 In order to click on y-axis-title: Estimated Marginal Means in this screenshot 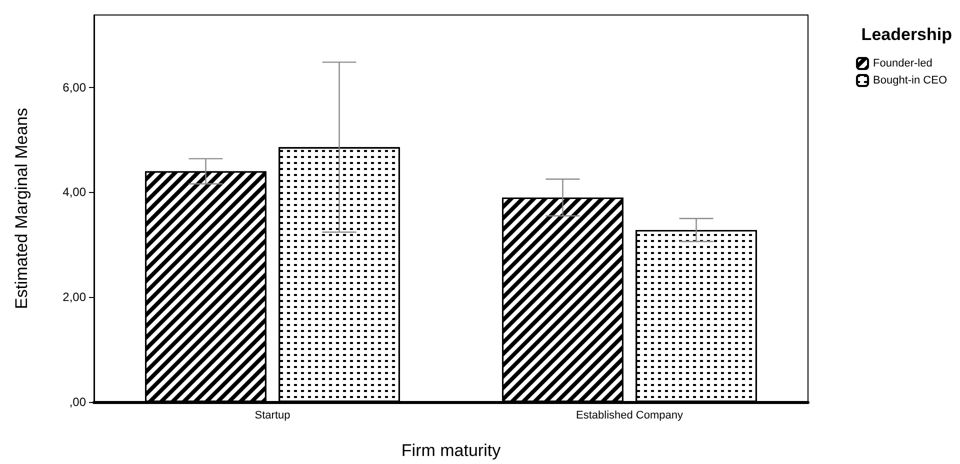, I will do `click(21, 209)`.